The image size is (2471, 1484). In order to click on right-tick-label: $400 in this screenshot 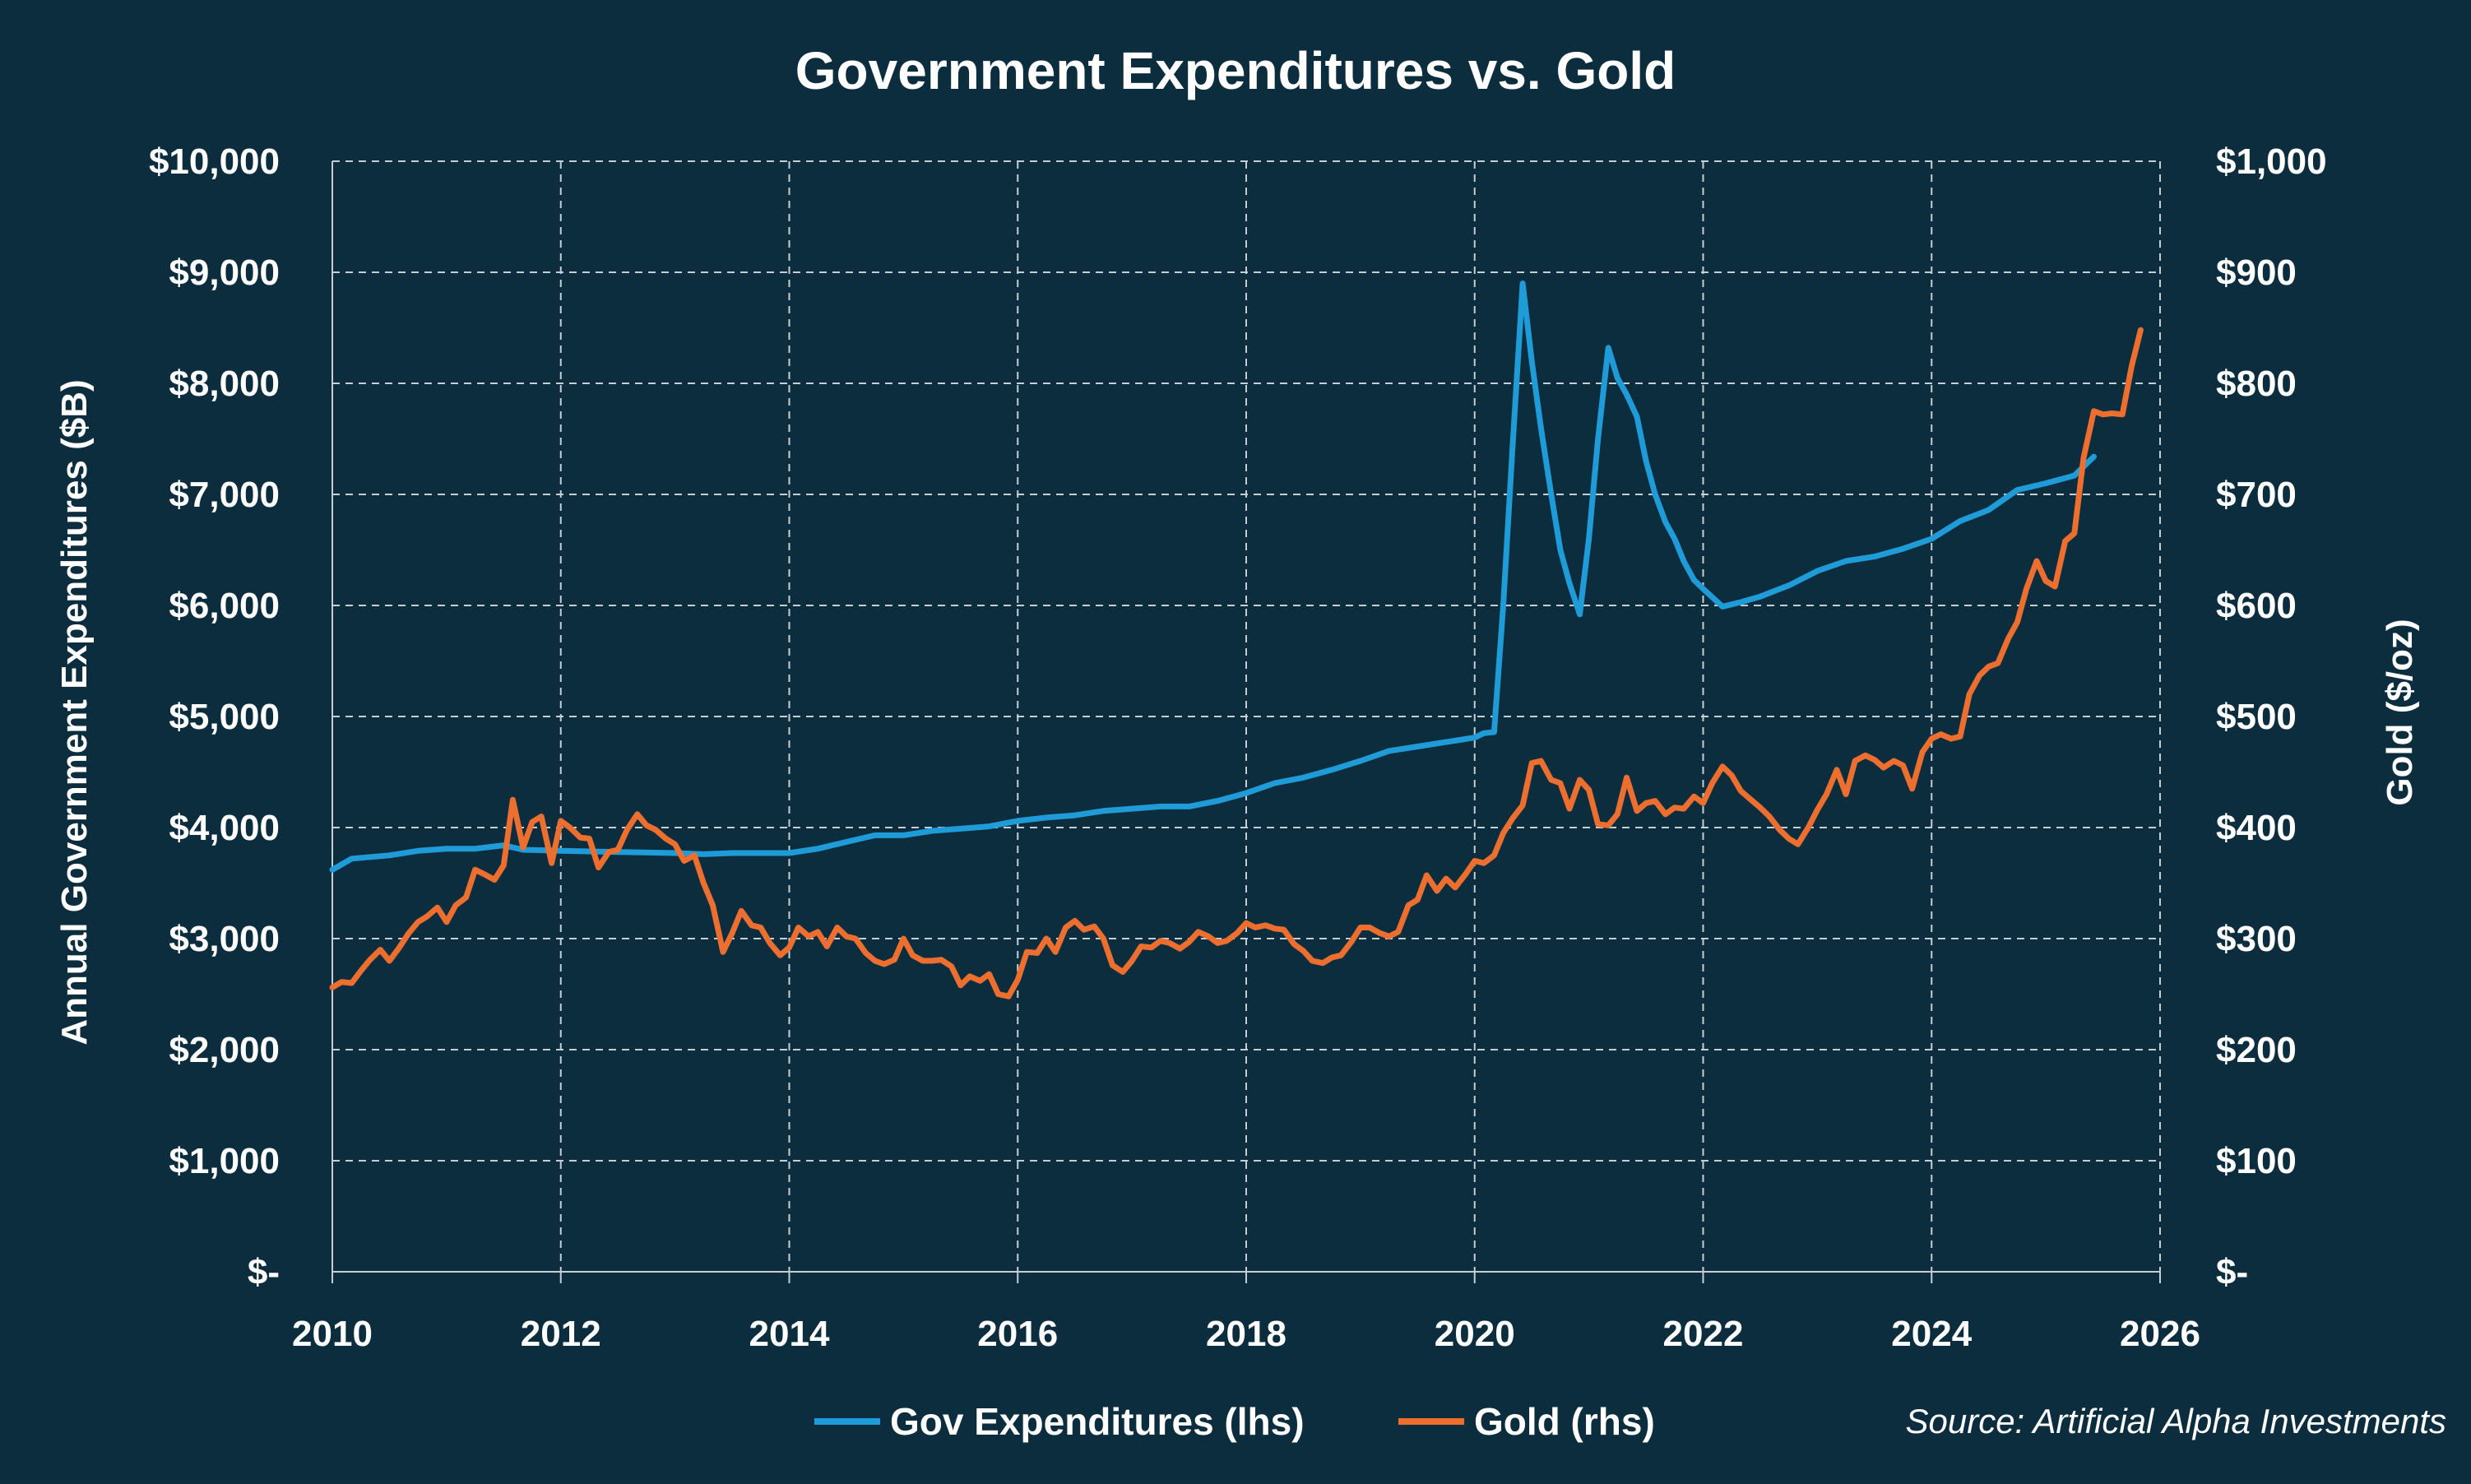, I will do `click(2256, 828)`.